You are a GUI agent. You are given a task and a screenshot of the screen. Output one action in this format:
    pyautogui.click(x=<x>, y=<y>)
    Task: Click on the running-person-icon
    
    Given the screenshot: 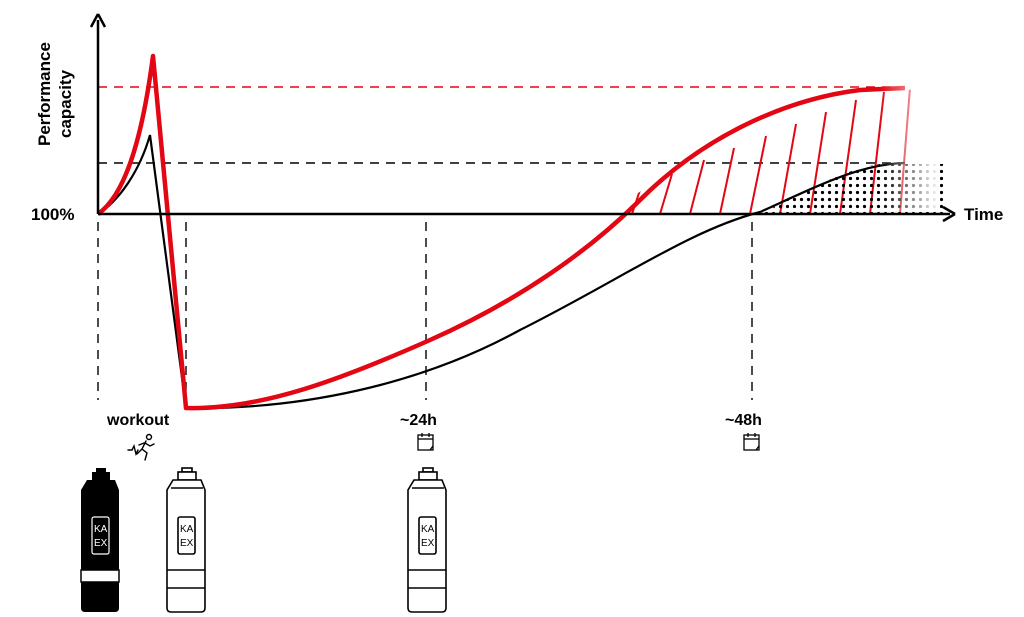 What is the action you would take?
    pyautogui.click(x=141, y=447)
    